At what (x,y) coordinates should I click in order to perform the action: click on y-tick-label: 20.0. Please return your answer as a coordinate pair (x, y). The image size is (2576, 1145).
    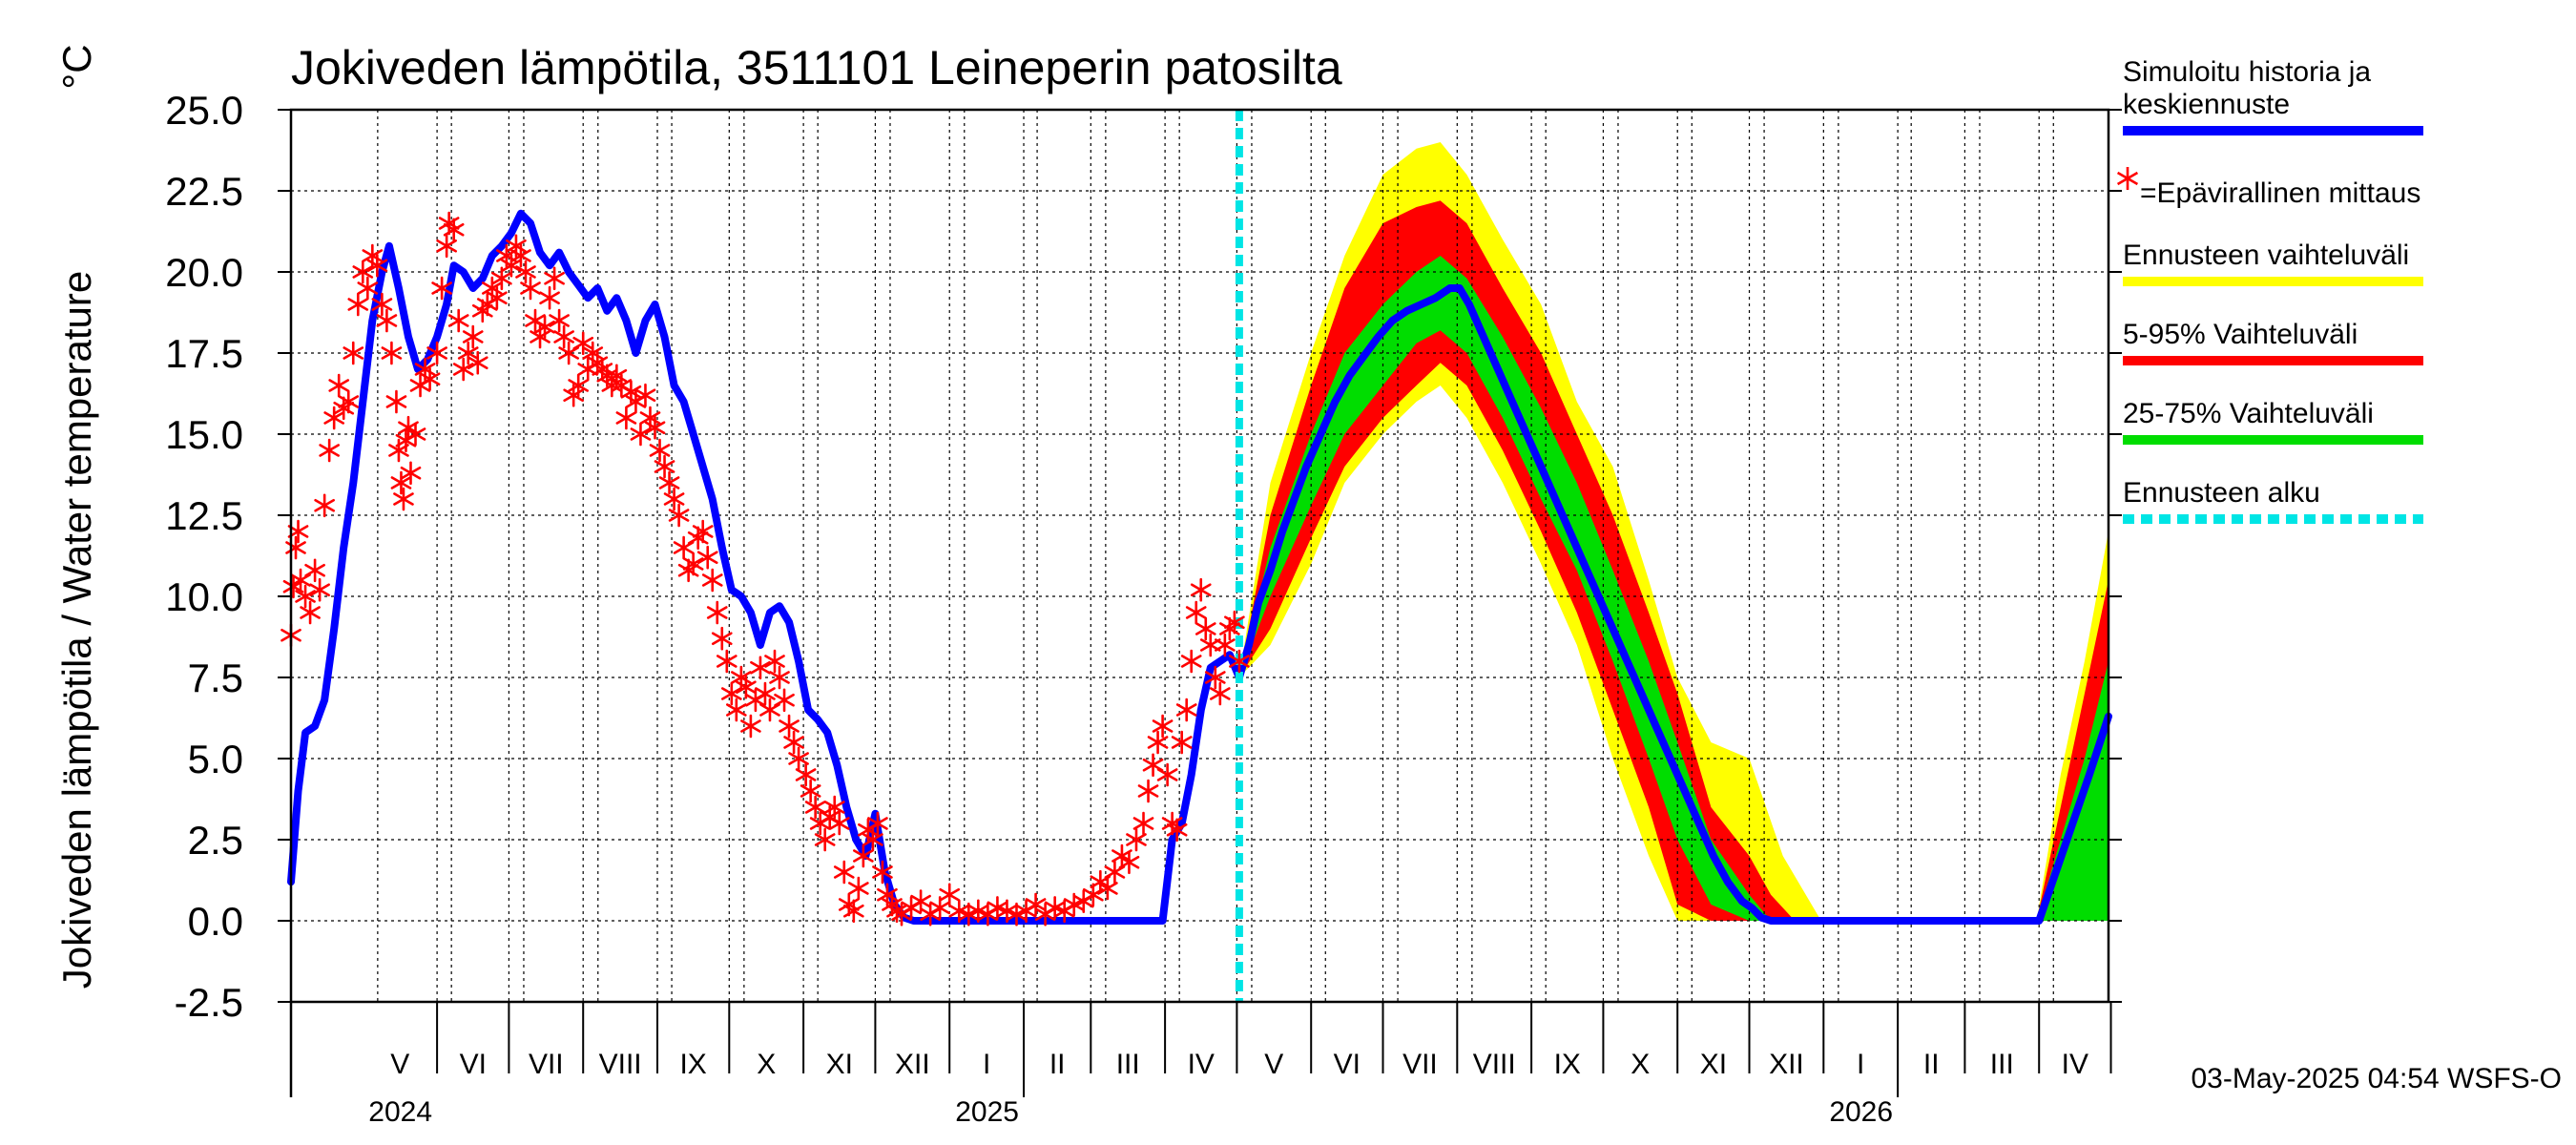
    Looking at the image, I should click on (204, 272).